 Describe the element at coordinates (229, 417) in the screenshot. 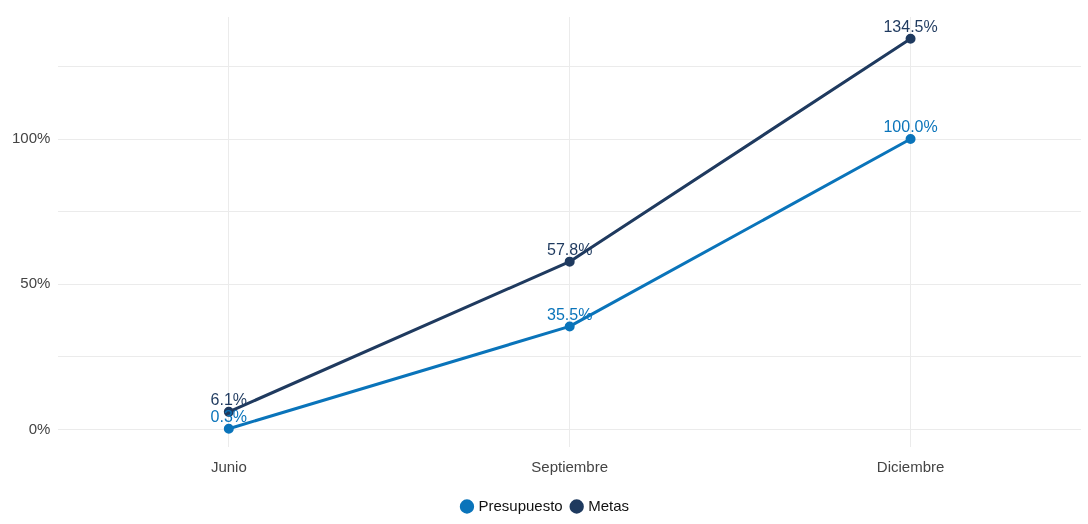

I see `data-label: 0.3%` at that location.